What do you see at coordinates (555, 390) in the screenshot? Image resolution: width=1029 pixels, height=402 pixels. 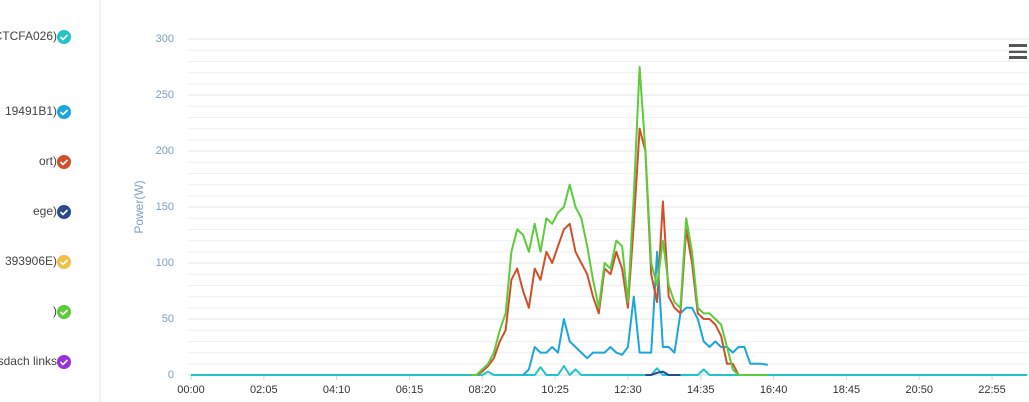 I see `x-tick-label: 10:25` at bounding box center [555, 390].